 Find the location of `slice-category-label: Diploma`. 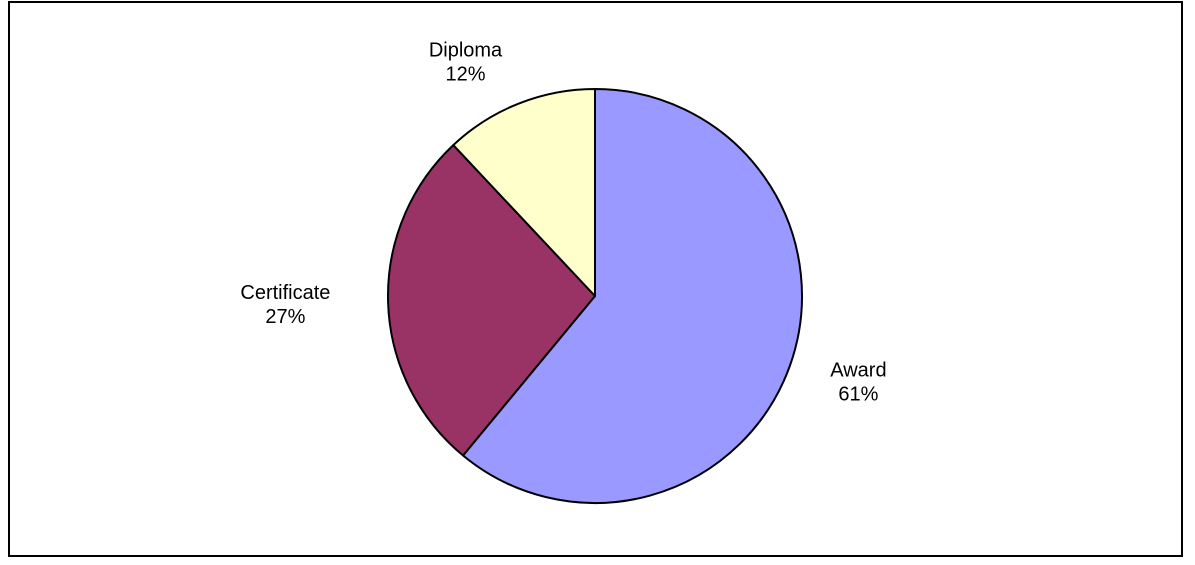

slice-category-label: Diploma is located at coordinates (466, 51).